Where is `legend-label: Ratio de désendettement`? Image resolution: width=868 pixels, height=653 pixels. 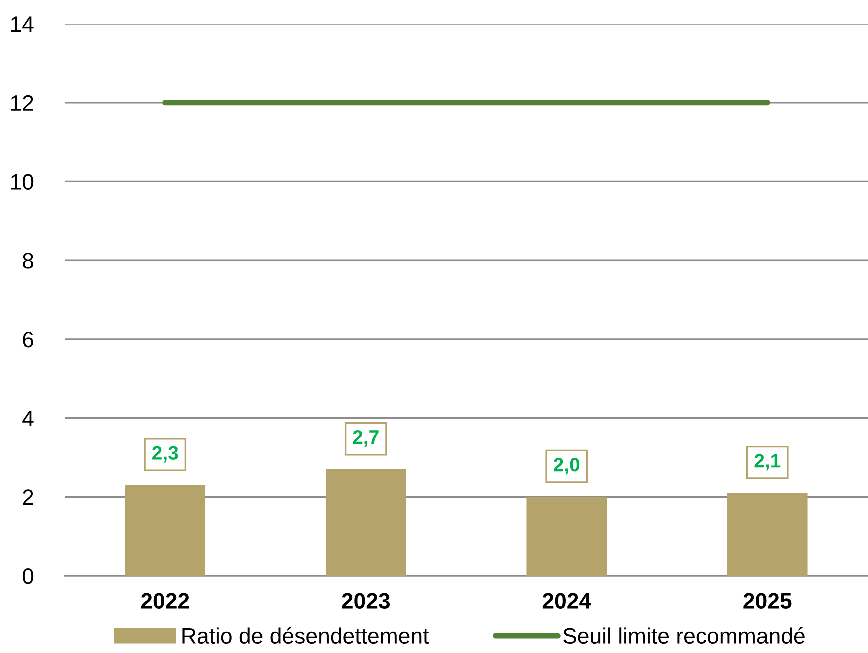 legend-label: Ratio de désendettement is located at coordinates (306, 635).